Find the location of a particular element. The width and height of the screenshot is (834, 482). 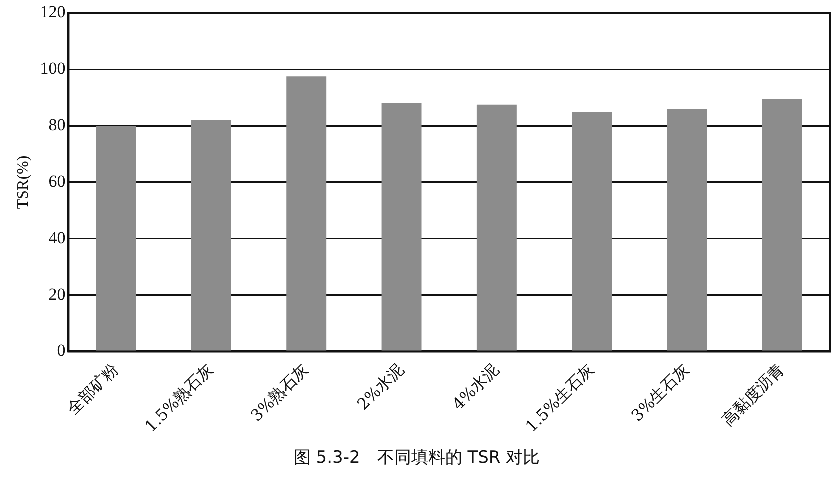

y-tick-label: 100 is located at coordinates (53, 68).